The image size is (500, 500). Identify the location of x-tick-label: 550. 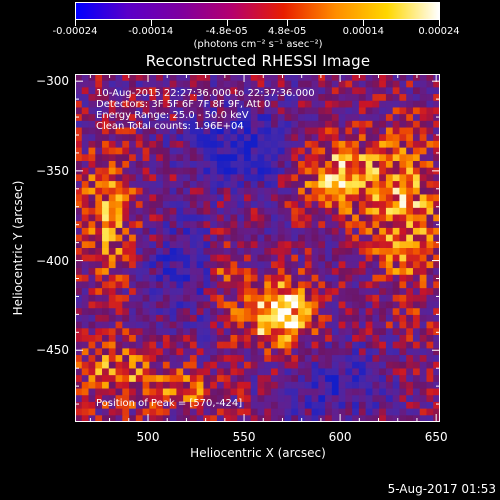
(244, 437).